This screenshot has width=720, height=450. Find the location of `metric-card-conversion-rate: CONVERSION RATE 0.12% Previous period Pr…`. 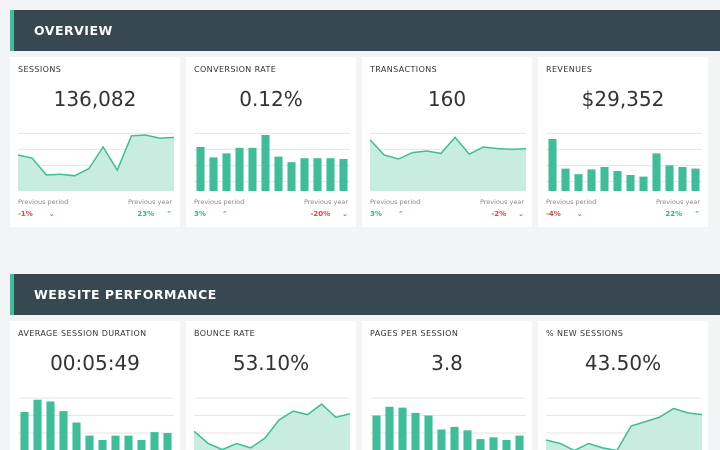

metric-card-conversion-rate: CONVERSION RATE 0.12% Previous period Pr… is located at coordinates (271, 142).